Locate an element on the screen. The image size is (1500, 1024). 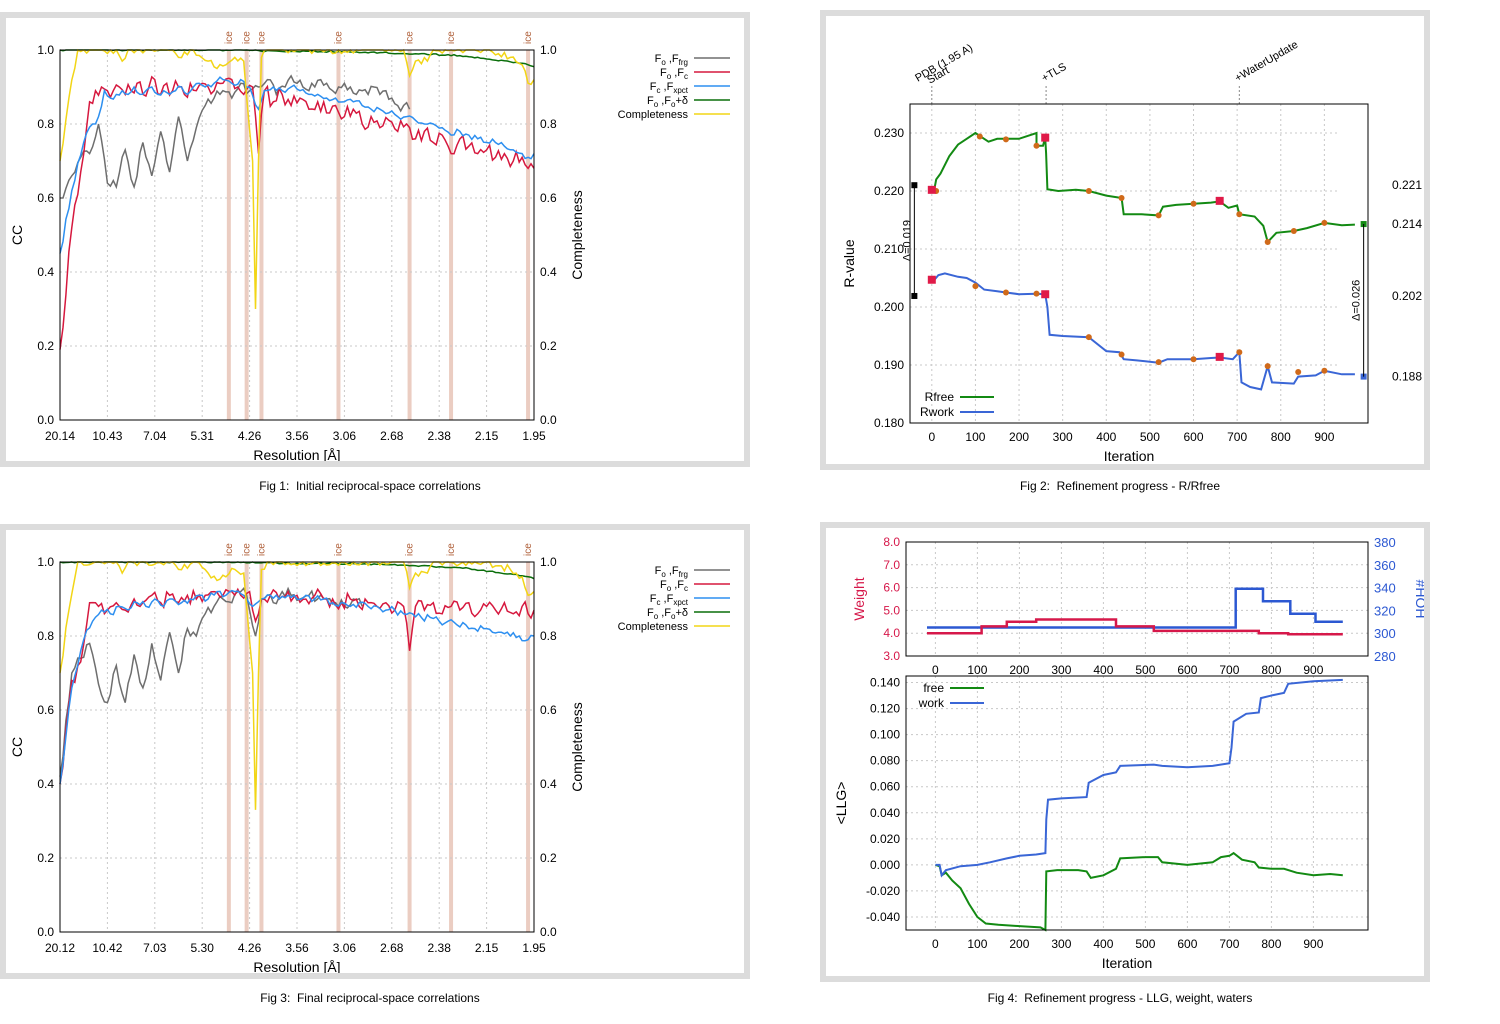
x-tick-label: 20.12 is located at coordinates (60, 948).